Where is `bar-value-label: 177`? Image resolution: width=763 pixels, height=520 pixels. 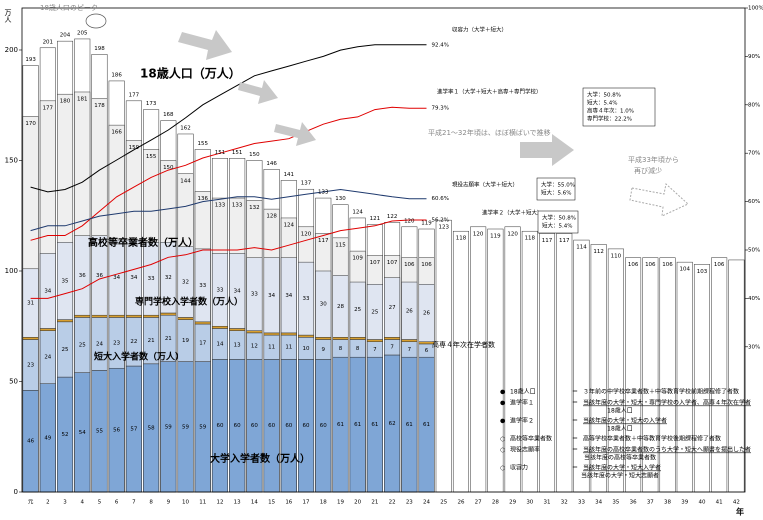 bar-value-label: 177 is located at coordinates (134, 95).